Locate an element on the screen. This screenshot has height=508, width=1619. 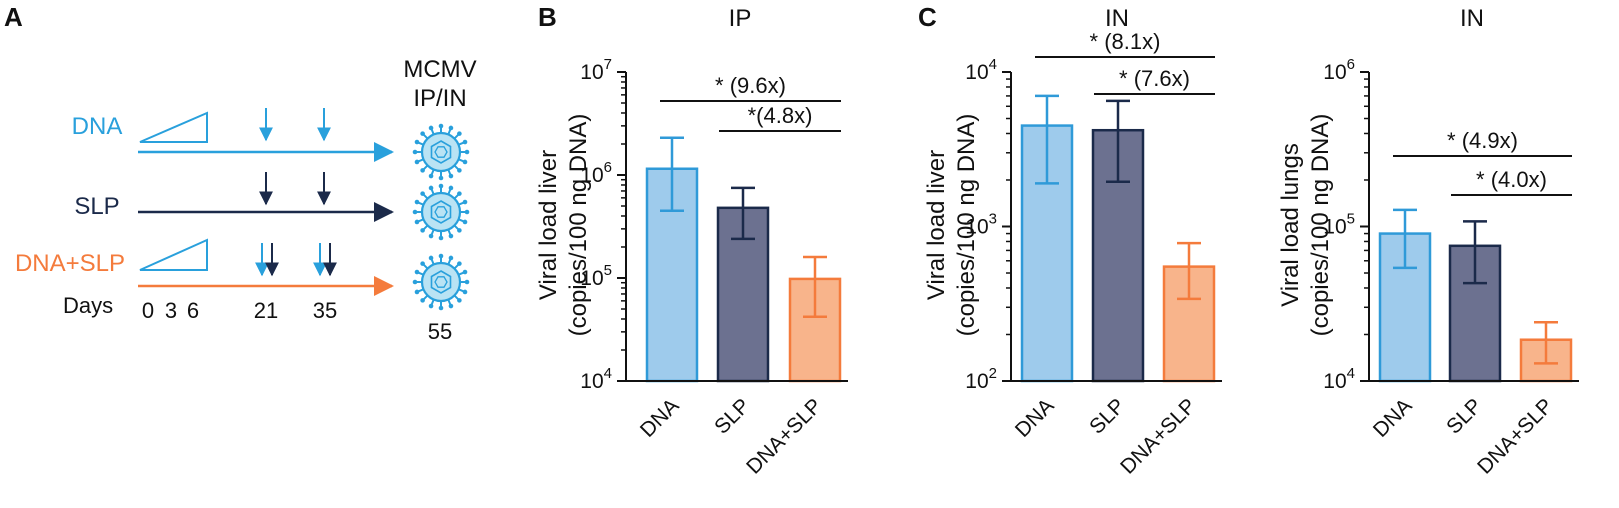
panel-label-c: C is located at coordinates (927, 17).